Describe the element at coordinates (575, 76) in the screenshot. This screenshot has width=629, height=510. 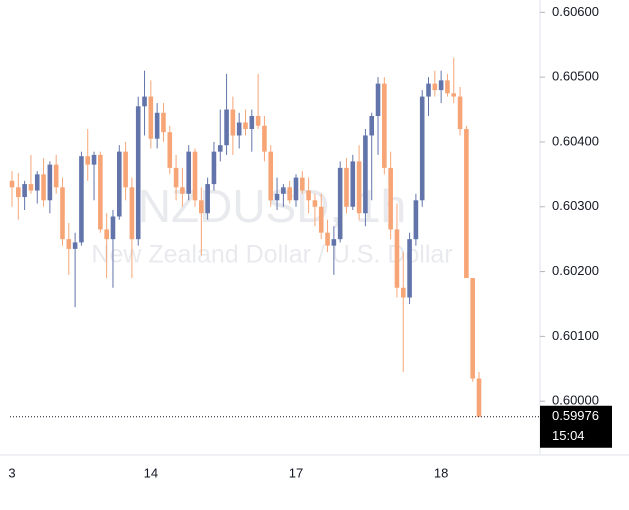
I see `y-tick-label: 0.60500` at that location.